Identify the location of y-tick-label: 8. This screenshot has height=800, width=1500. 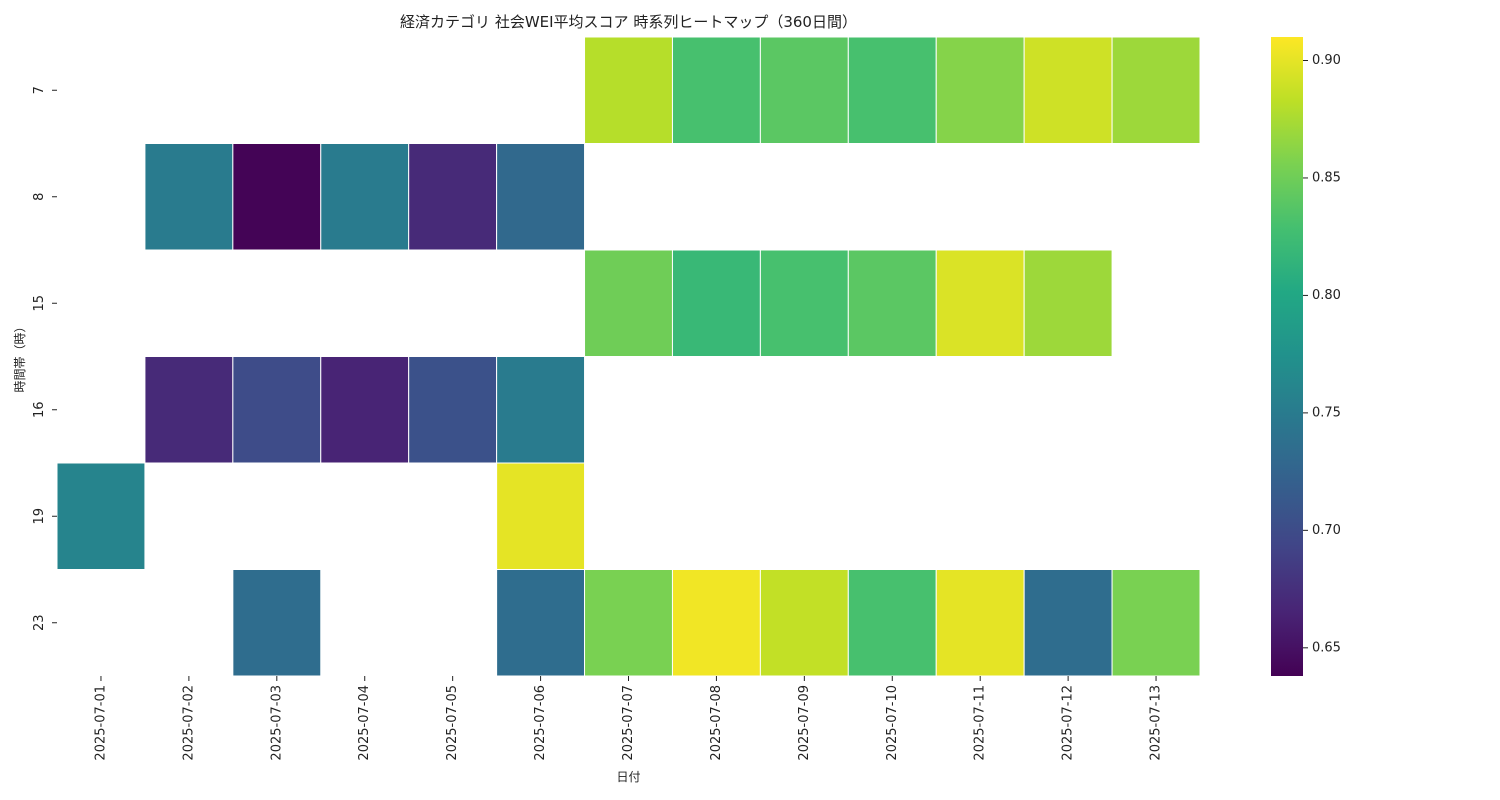
(39, 197).